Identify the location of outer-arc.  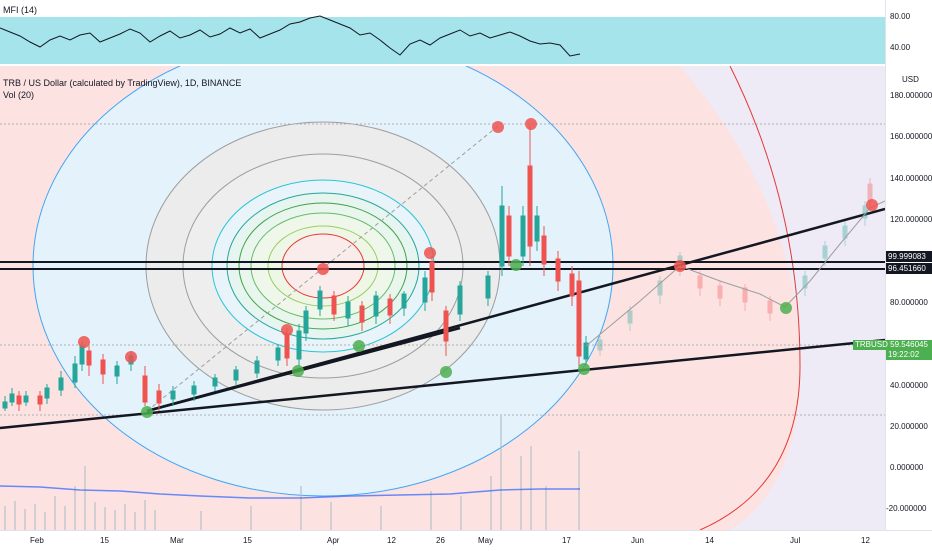
(750, 298).